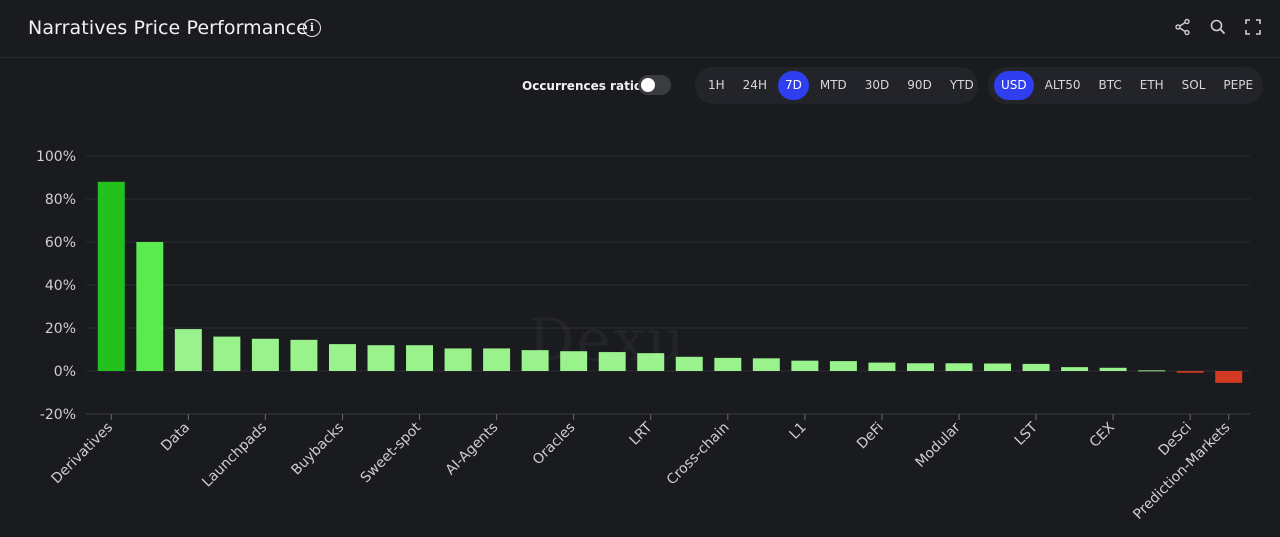 The height and width of the screenshot is (537, 1280). What do you see at coordinates (919, 85) in the screenshot?
I see `timeframe-90d: 90D` at bounding box center [919, 85].